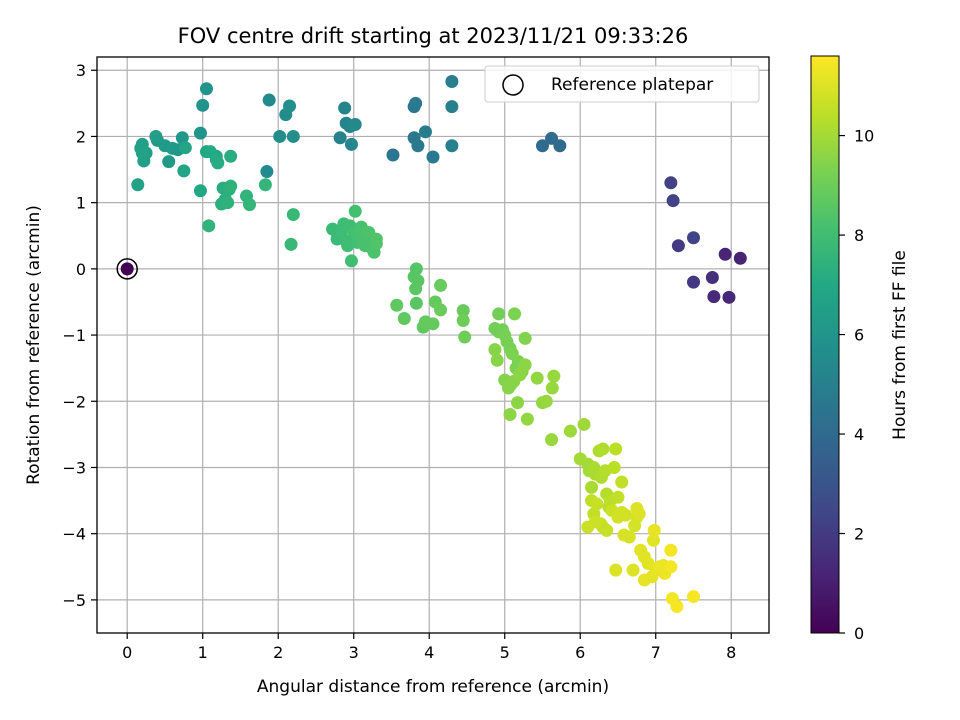  I want to click on y-tick-label: −2, so click(74, 401).